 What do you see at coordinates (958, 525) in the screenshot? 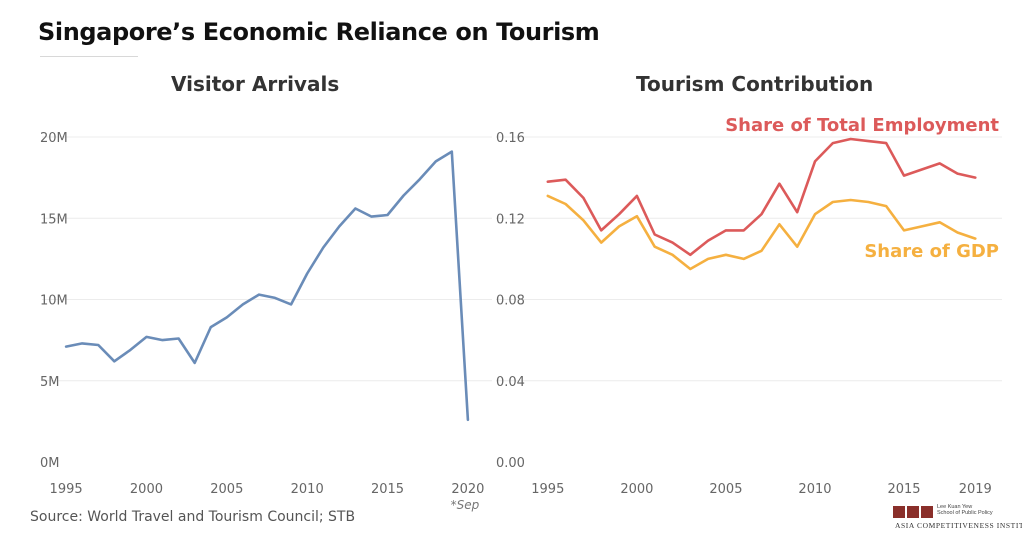
I see `logo-institute: ASIA COMPETITIVENESS INSTITUTE` at bounding box center [958, 525].